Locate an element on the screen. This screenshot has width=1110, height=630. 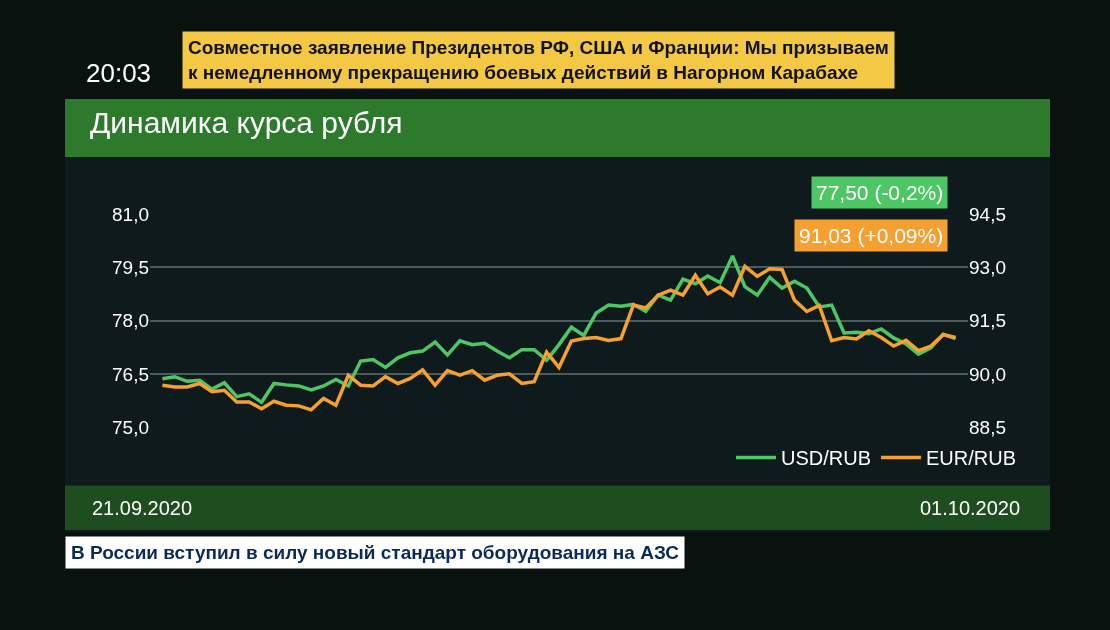
legend-label: USD/RUB is located at coordinates (826, 458).